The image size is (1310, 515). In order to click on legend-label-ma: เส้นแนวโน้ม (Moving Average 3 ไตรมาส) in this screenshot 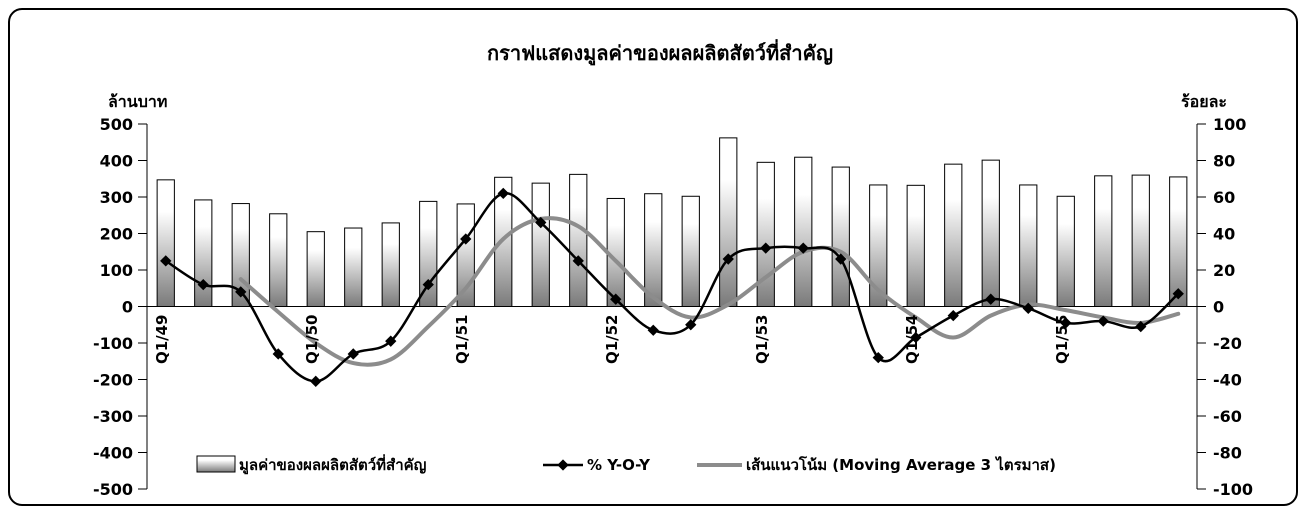, I will do `click(901, 464)`.